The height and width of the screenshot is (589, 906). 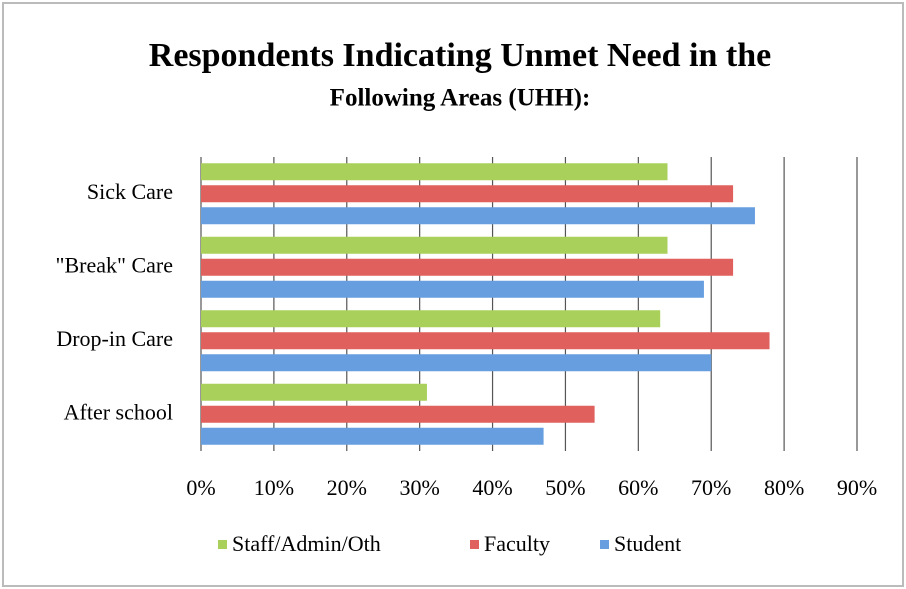 I want to click on x-tick-label: 30%, so click(x=420, y=487).